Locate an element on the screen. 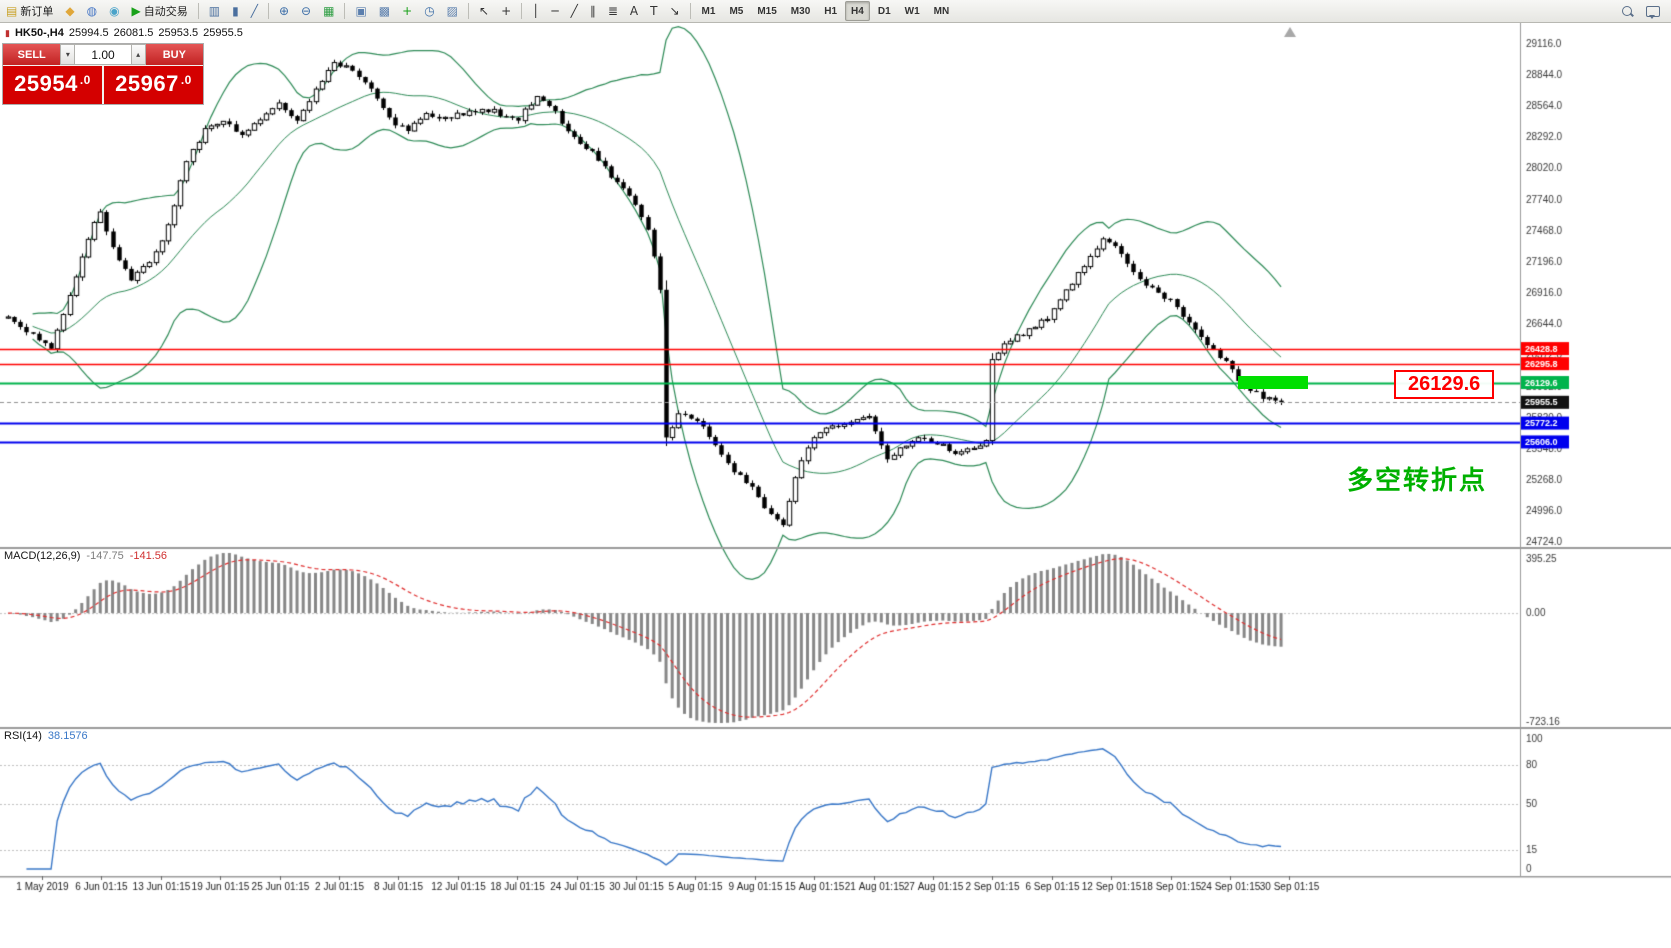  text-icon: A is located at coordinates (634, 11).